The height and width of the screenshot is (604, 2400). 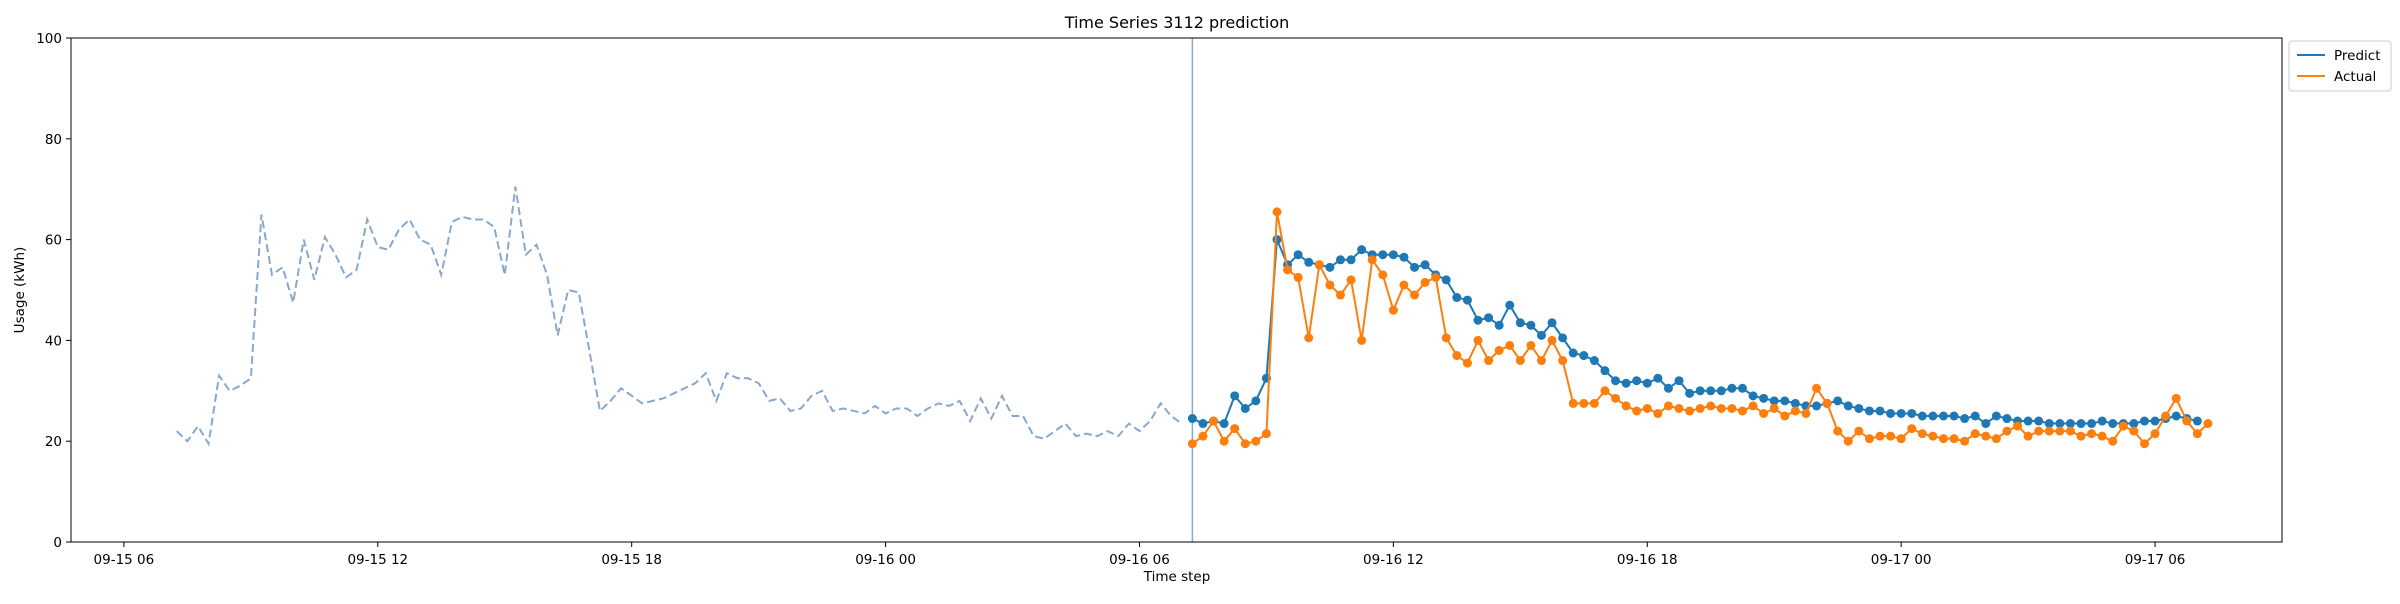 I want to click on y-tick-label: 80, so click(x=53, y=140).